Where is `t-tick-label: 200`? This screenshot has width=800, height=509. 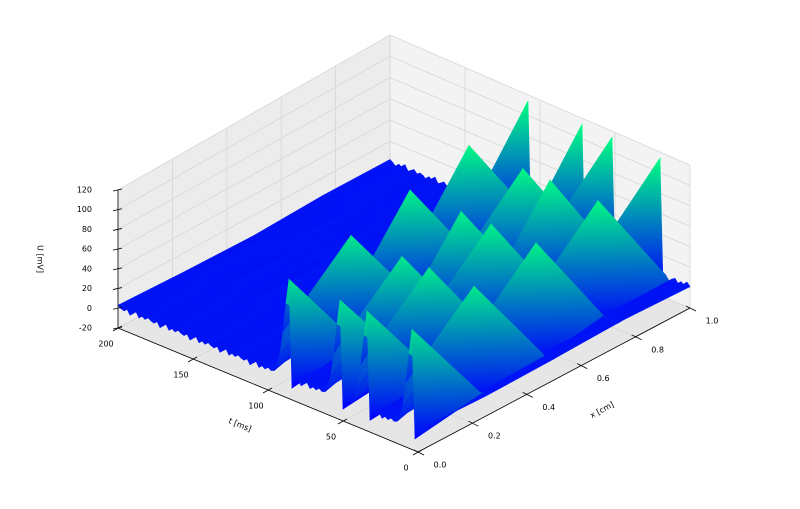 t-tick-label: 200 is located at coordinates (105, 344).